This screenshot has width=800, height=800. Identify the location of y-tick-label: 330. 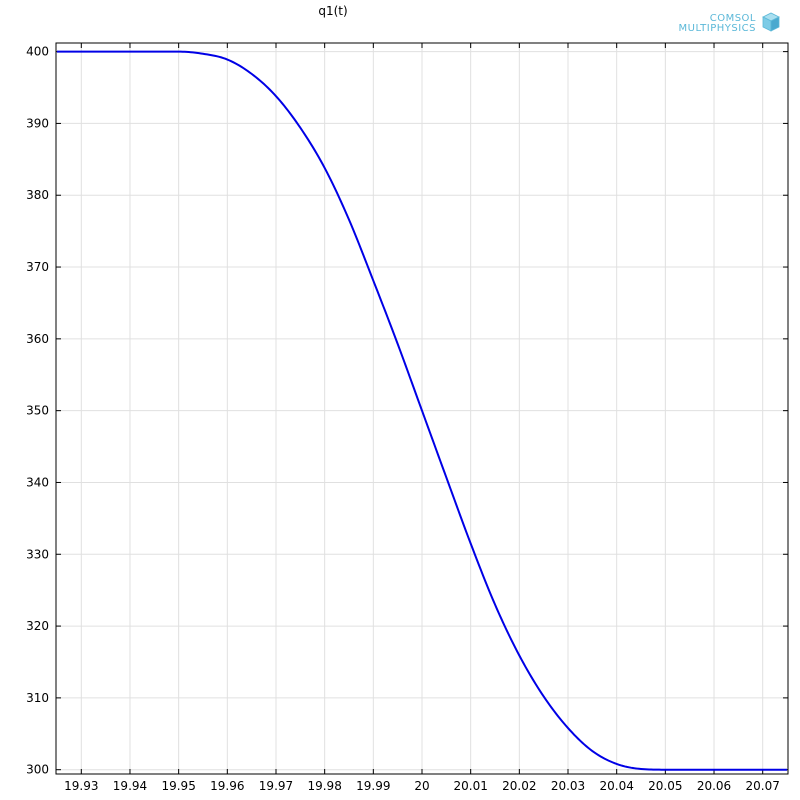
(37, 554).